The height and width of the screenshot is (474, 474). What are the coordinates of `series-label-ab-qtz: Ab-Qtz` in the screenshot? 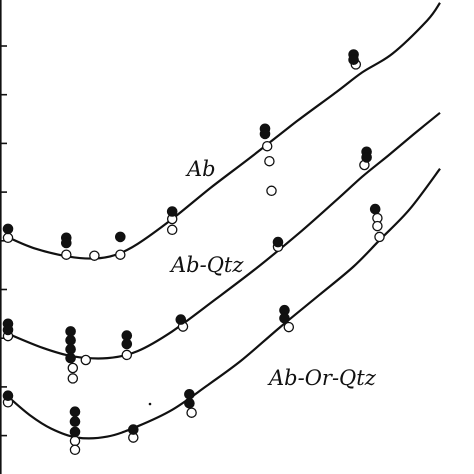 It's located at (206, 265).